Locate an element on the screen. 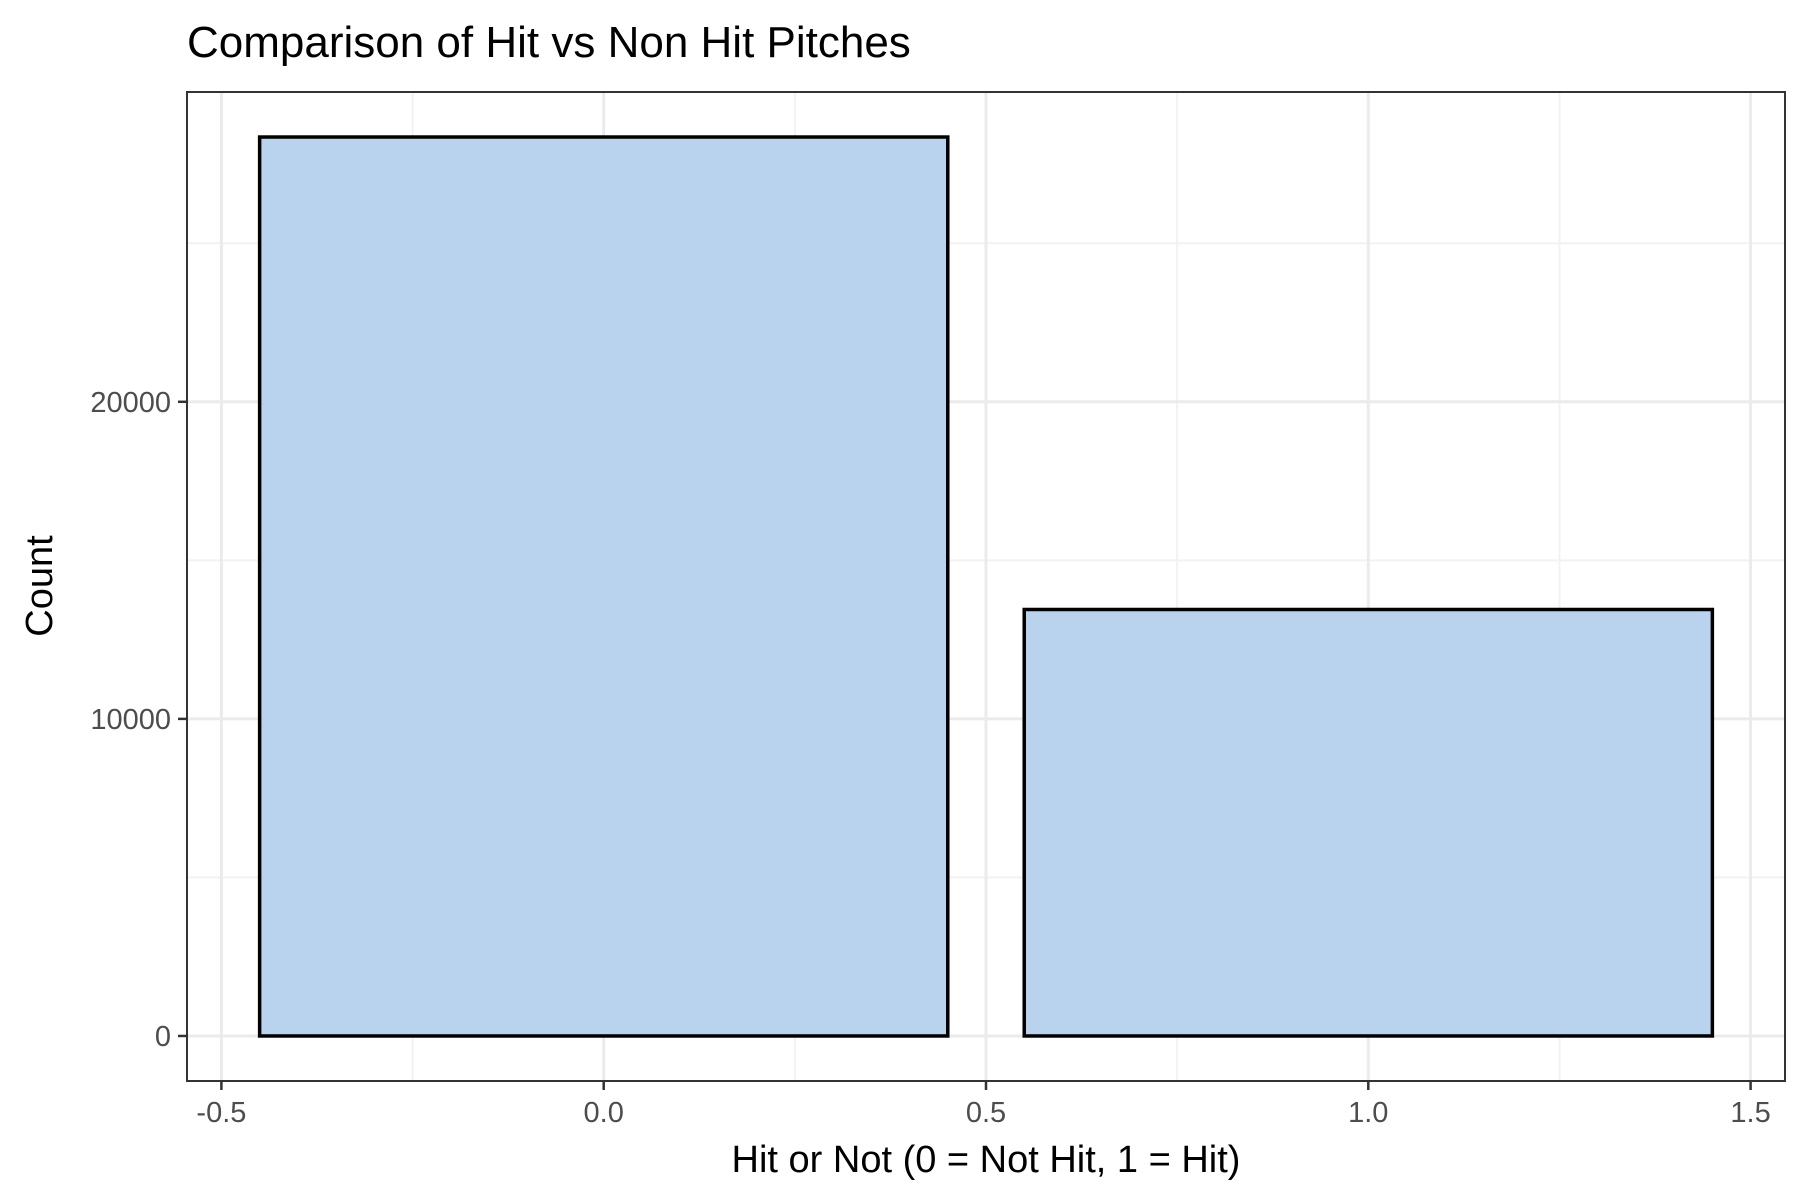  x-axis-title: Hit or Not (0 = Not Hit, 1 = Hit) is located at coordinates (986, 1160).